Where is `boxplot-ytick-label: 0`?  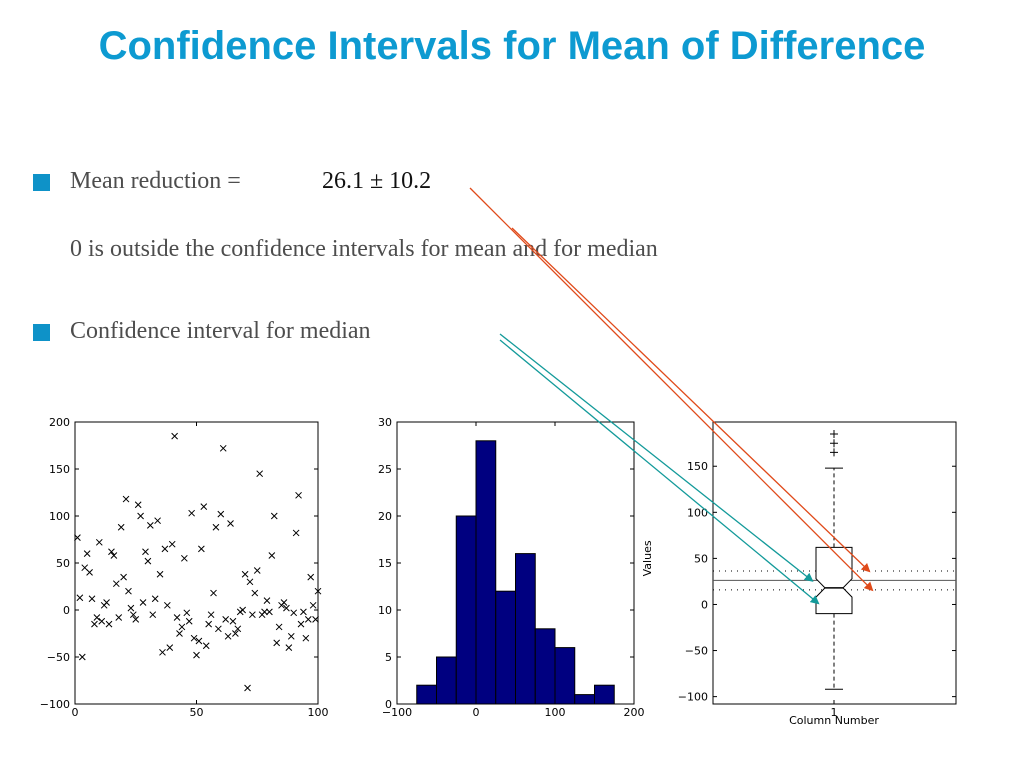 boxplot-ytick-label: 0 is located at coordinates (704, 604).